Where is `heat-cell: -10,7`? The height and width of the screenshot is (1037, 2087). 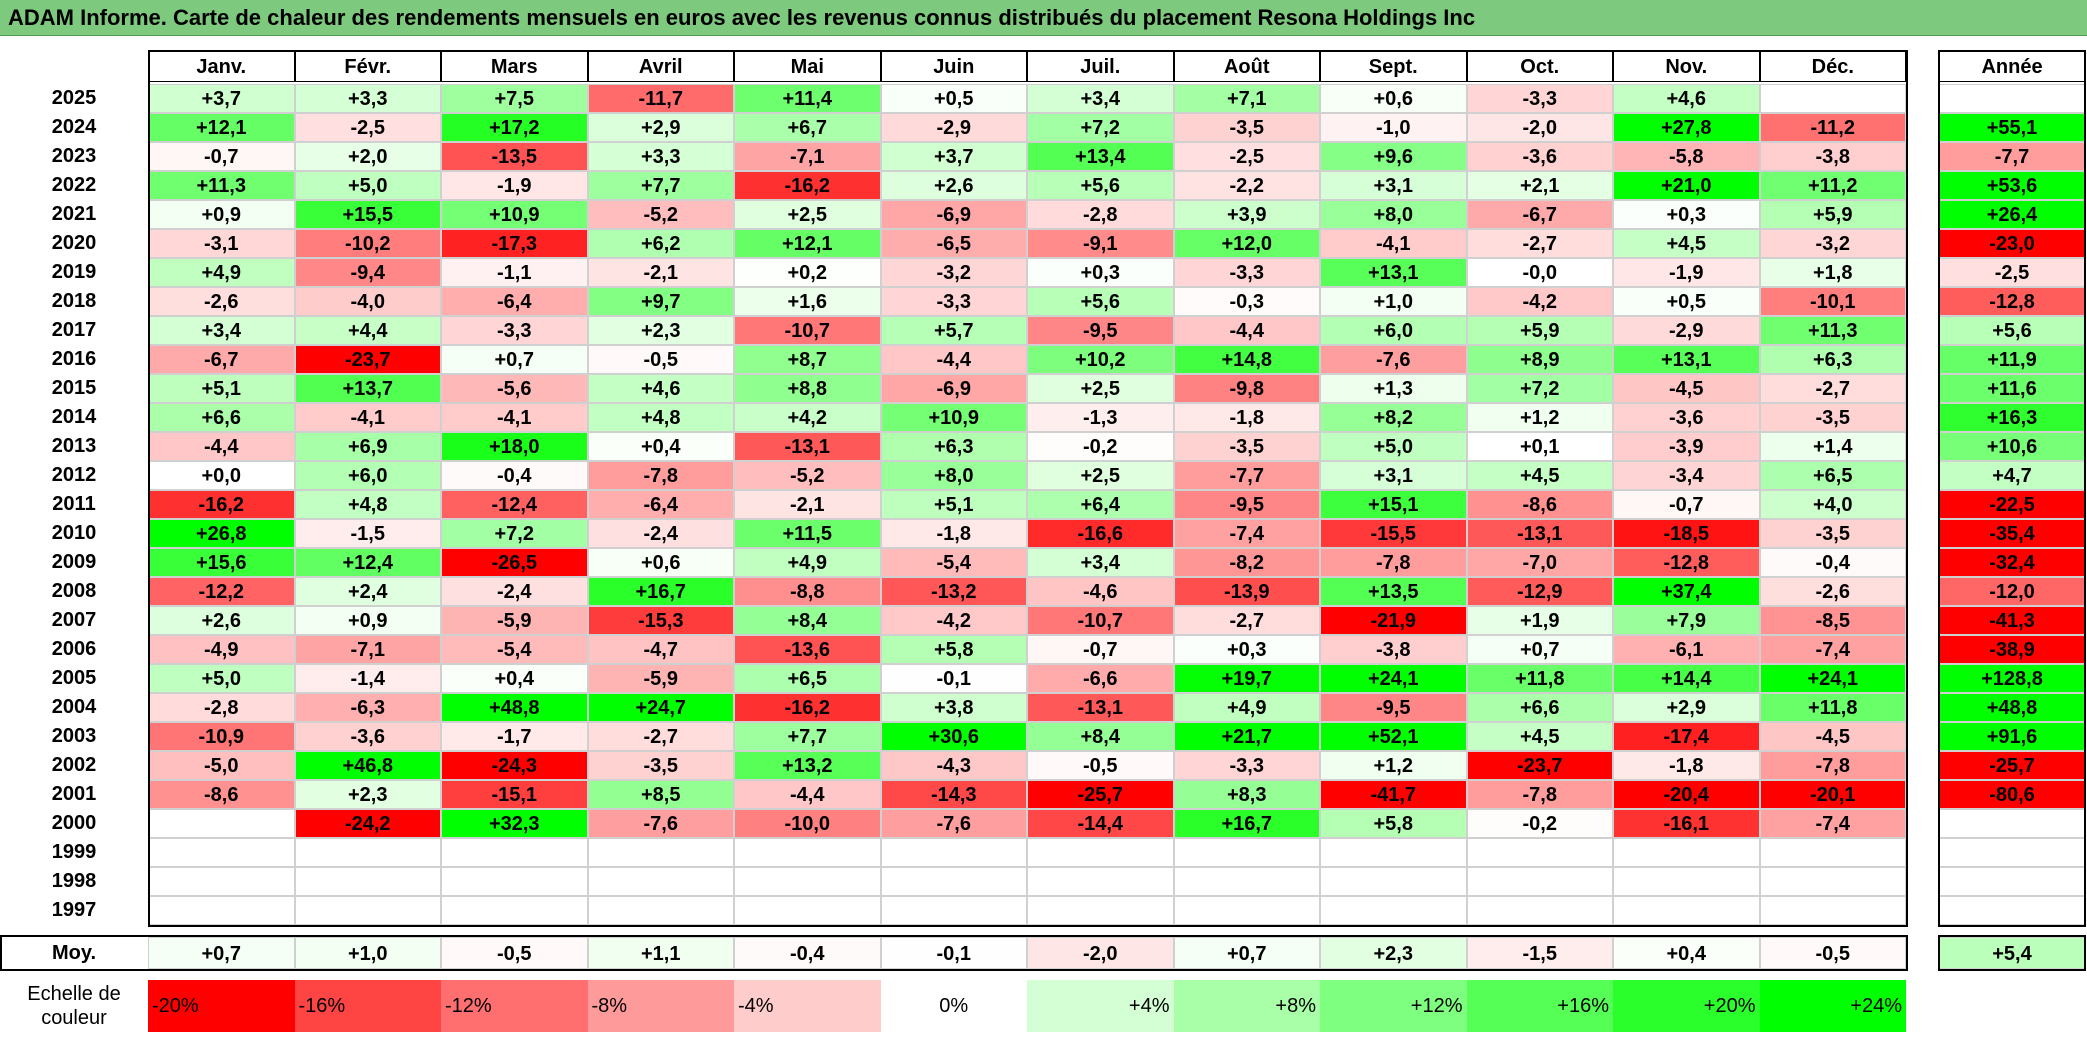
heat-cell: -10,7 is located at coordinates (807, 330).